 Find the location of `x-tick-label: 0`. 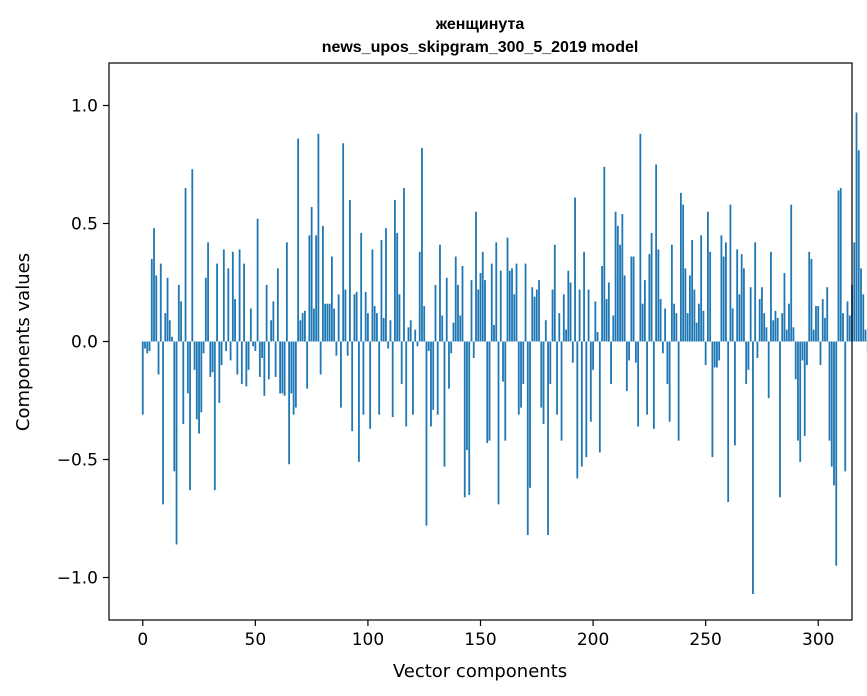

x-tick-label: 0 is located at coordinates (142, 640).